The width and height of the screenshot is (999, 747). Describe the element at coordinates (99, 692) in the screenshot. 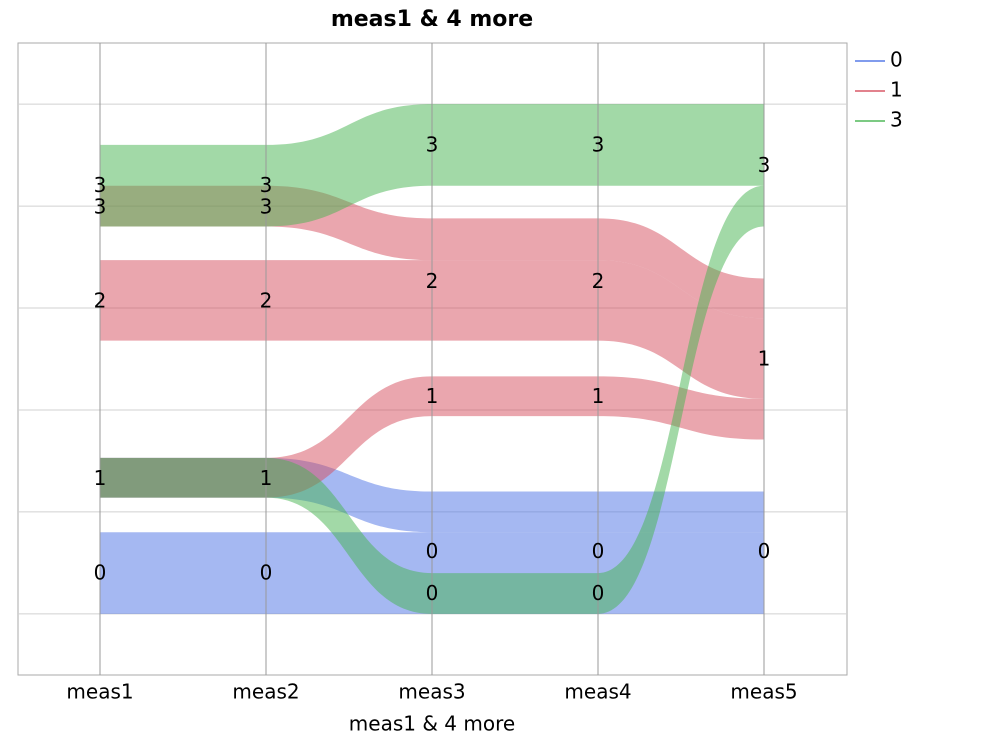

I see `x-tick-label: meas1` at that location.